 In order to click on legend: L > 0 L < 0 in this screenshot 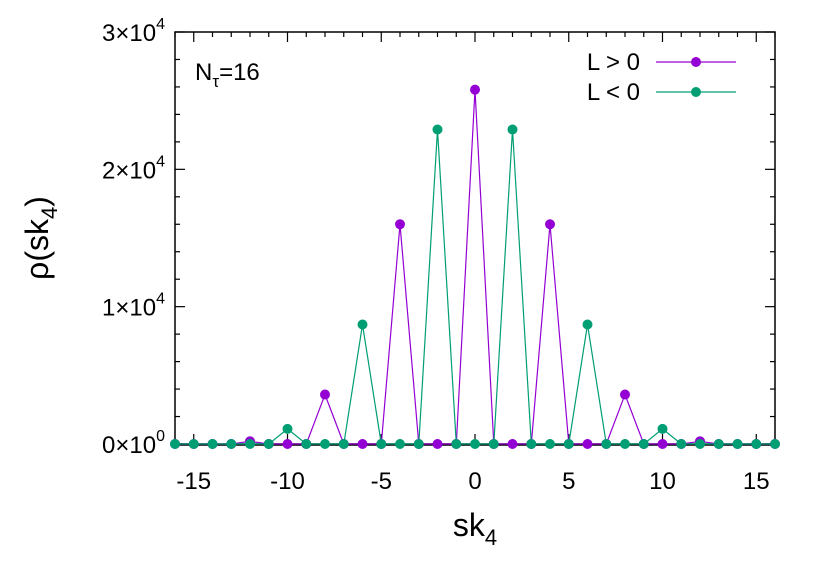, I will do `click(661, 77)`.